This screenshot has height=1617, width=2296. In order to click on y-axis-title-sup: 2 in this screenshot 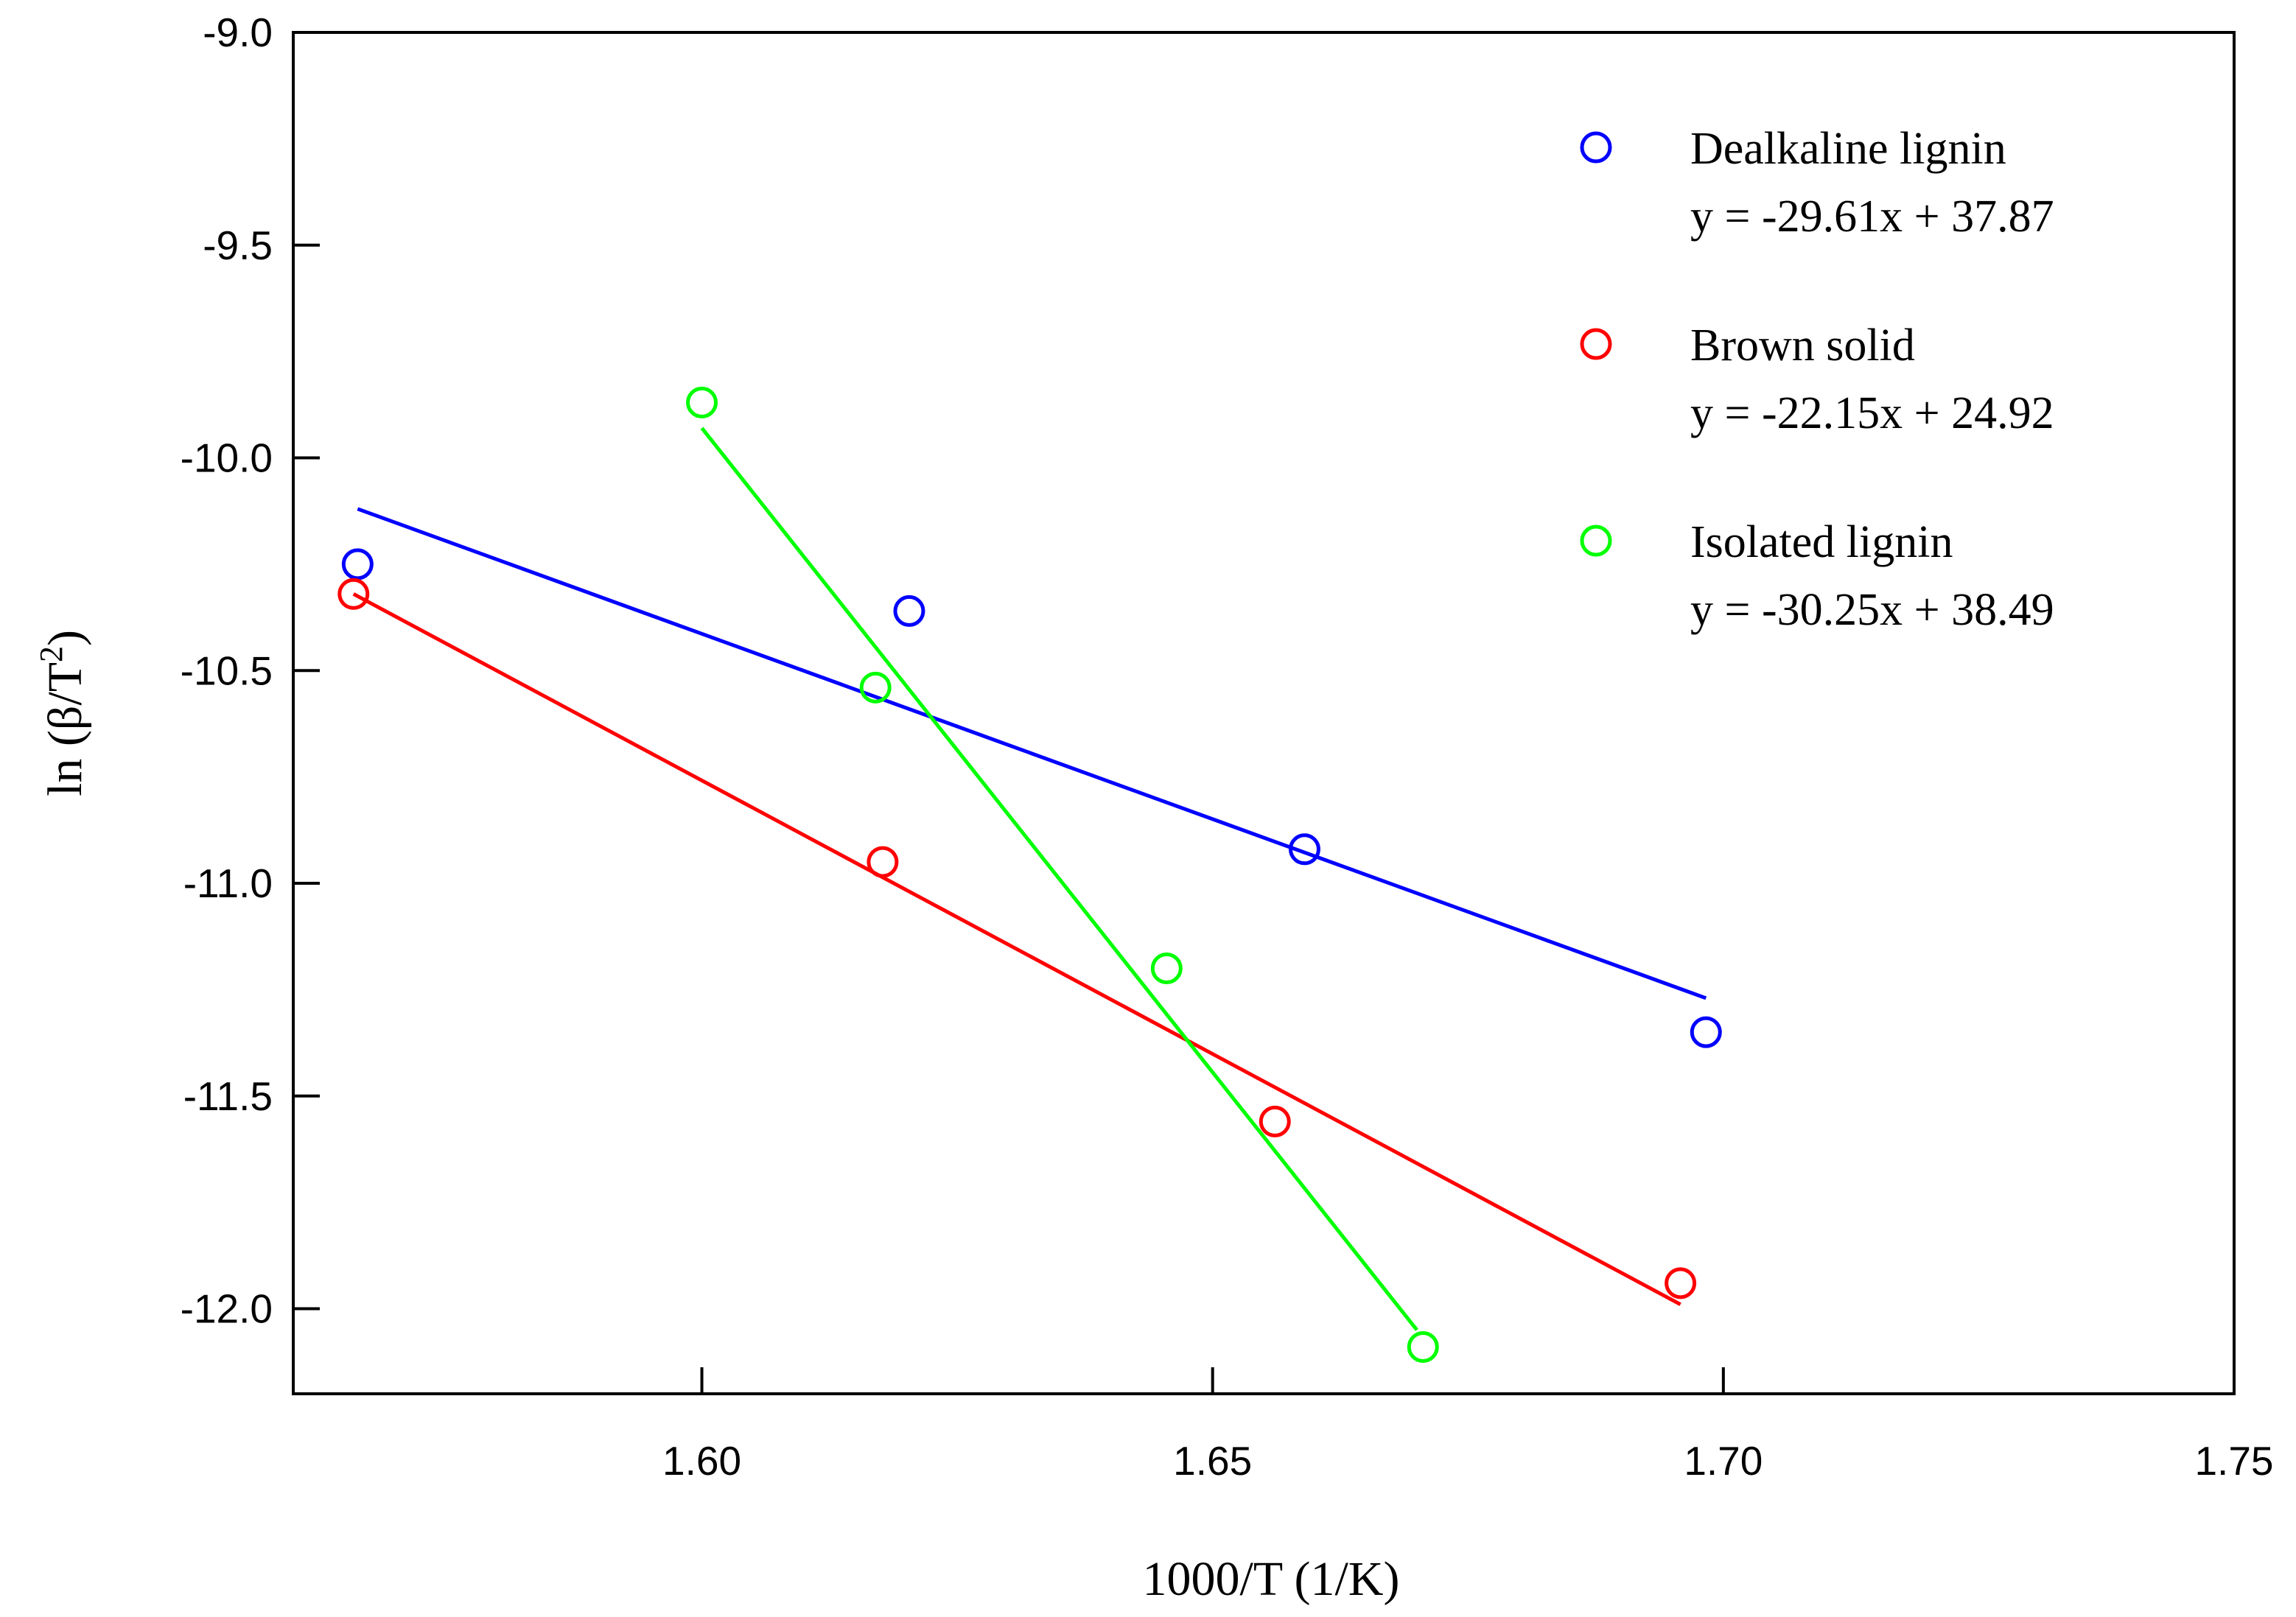, I will do `click(51, 654)`.